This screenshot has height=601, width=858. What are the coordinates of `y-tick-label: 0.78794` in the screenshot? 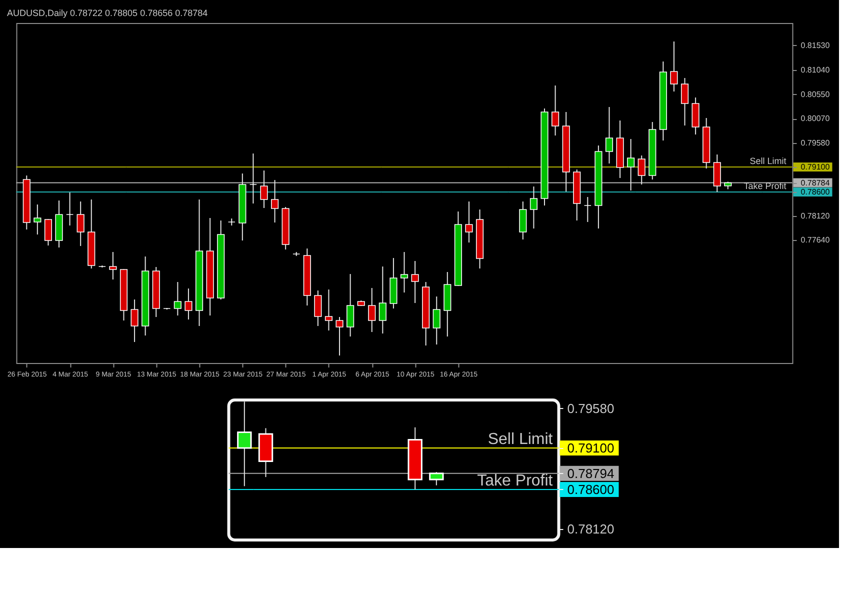 It's located at (590, 473).